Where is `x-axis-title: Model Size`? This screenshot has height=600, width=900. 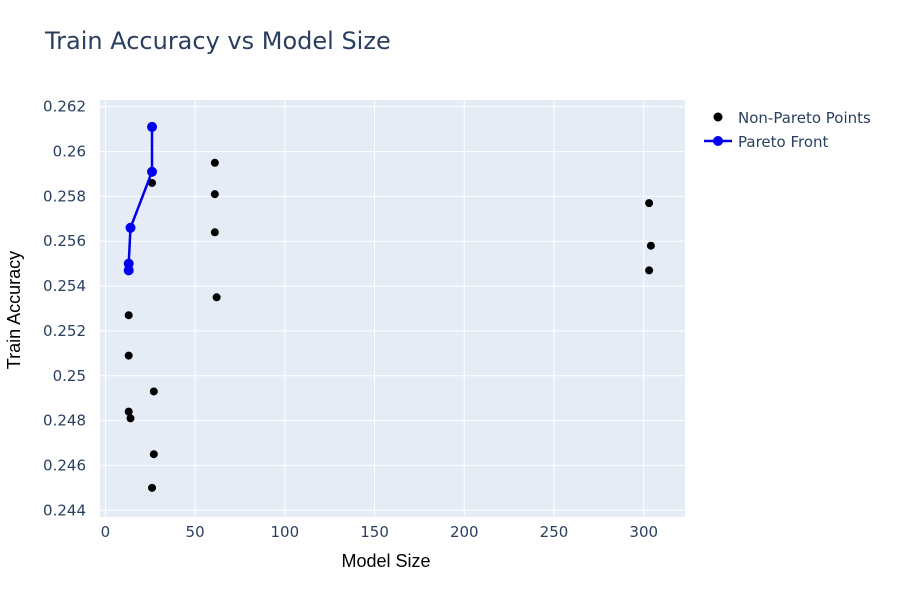
x-axis-title: Model Size is located at coordinates (385, 561).